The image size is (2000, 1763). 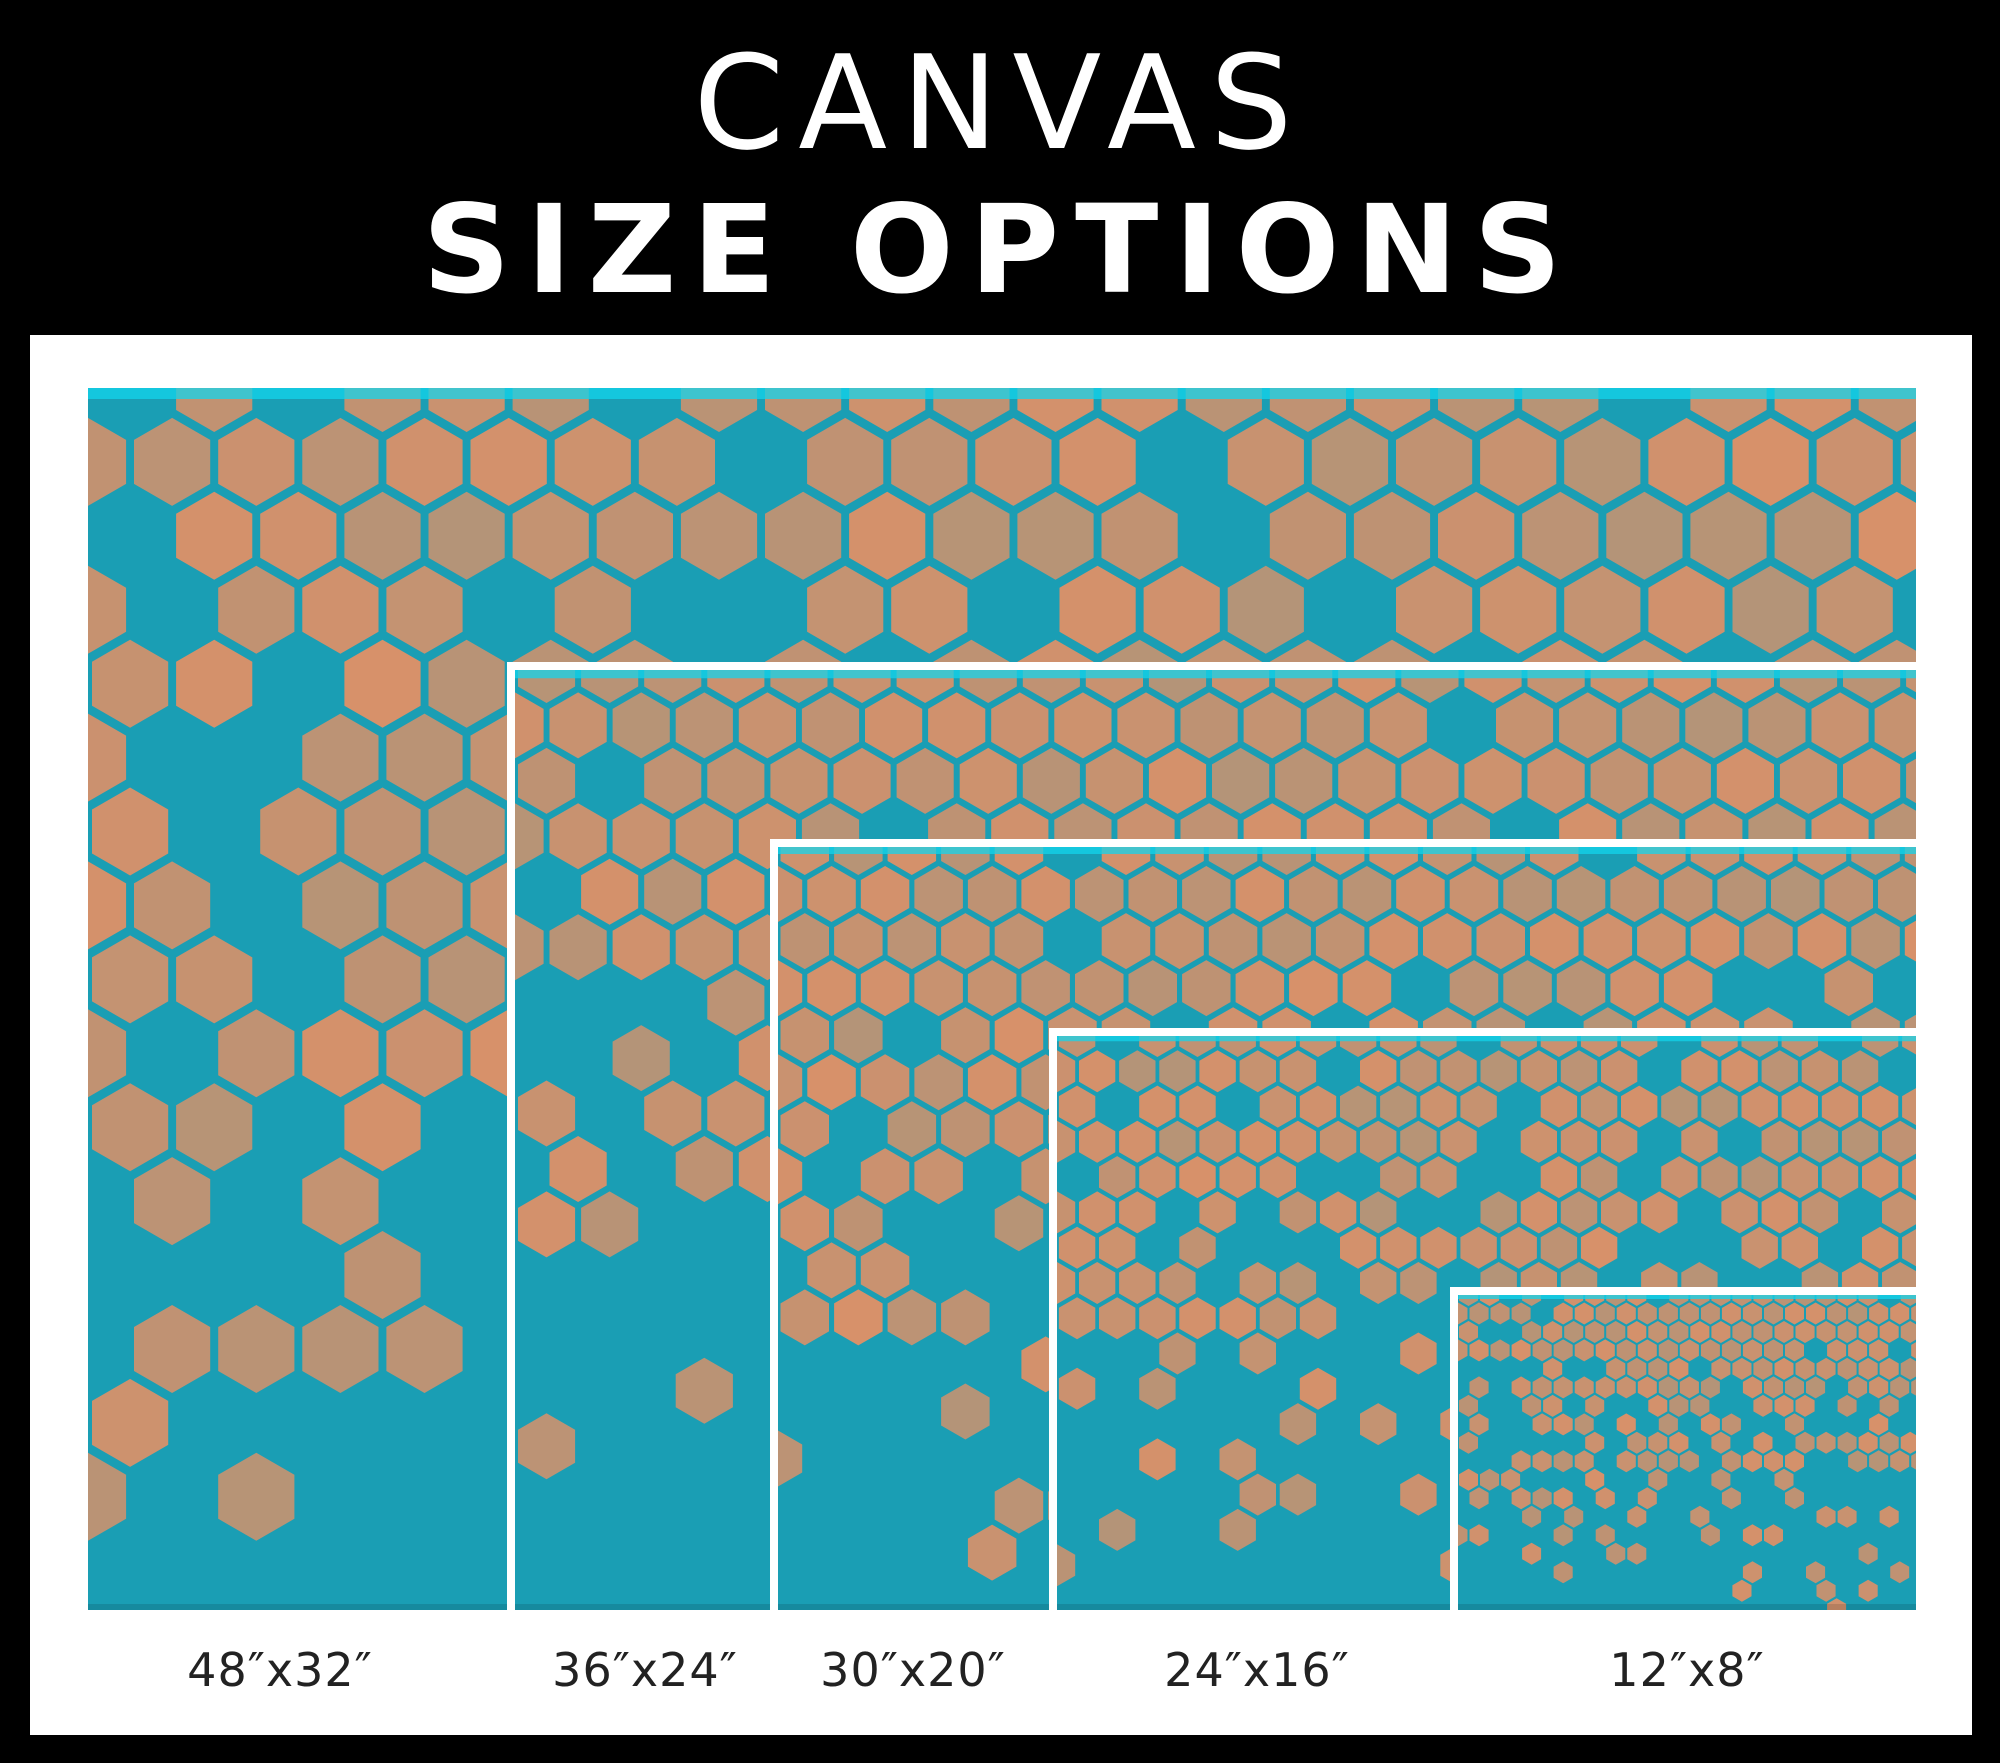 I want to click on title-canvas: CANVAS, so click(x=1000, y=103).